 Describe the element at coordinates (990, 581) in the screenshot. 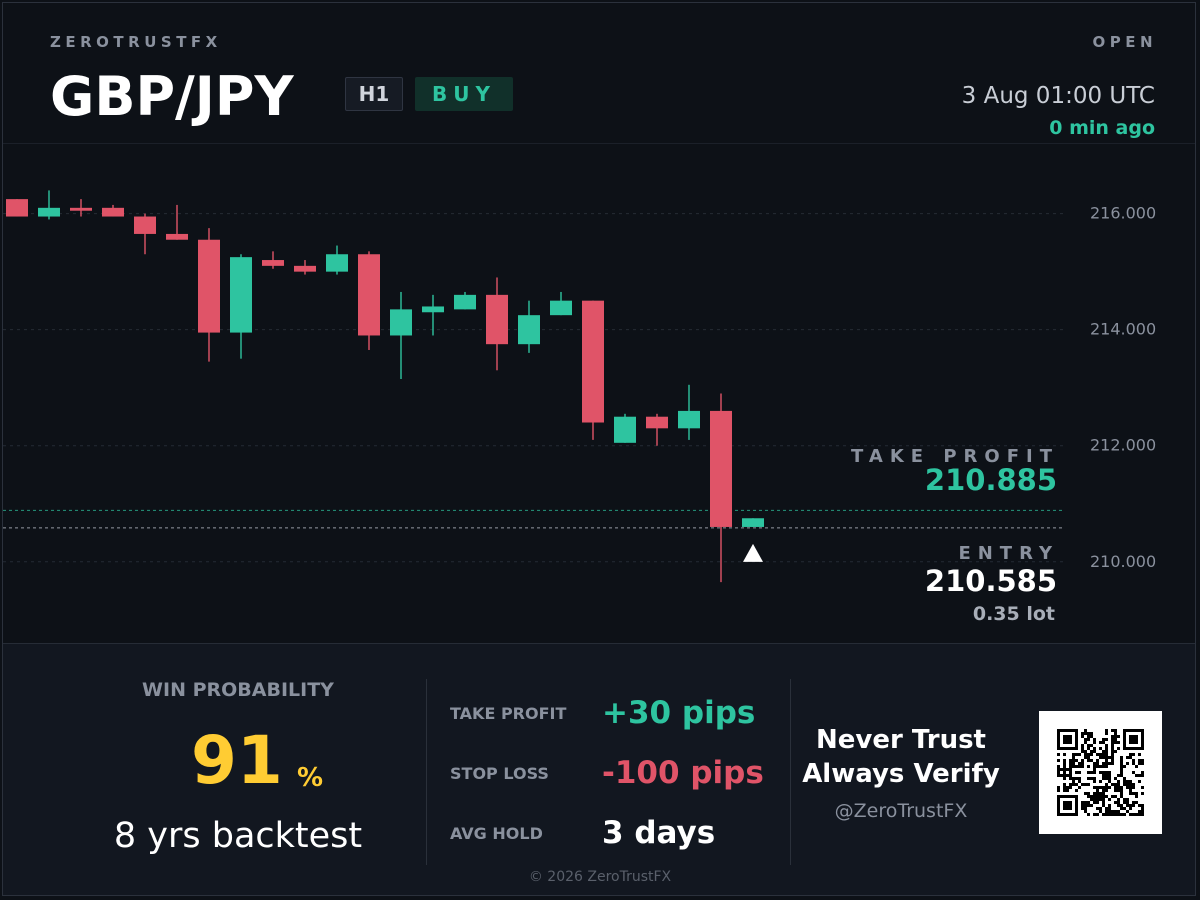

I see `entry-price: 210.585` at that location.